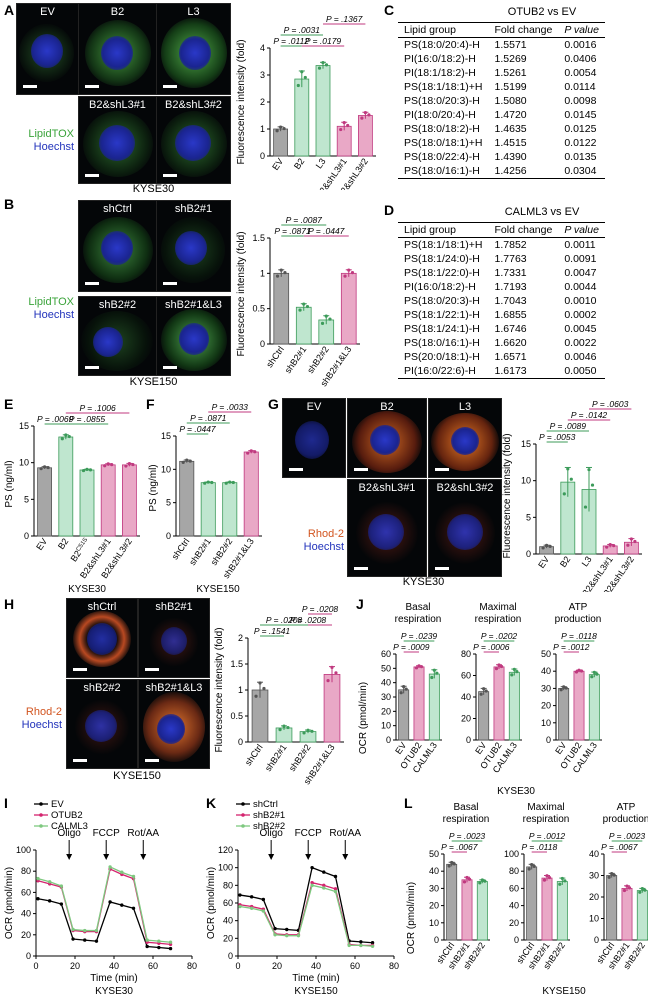 This screenshot has width=650, height=1003. What do you see at coordinates (26, 935) in the screenshot?
I see `y-tick-label: 20` at bounding box center [26, 935].